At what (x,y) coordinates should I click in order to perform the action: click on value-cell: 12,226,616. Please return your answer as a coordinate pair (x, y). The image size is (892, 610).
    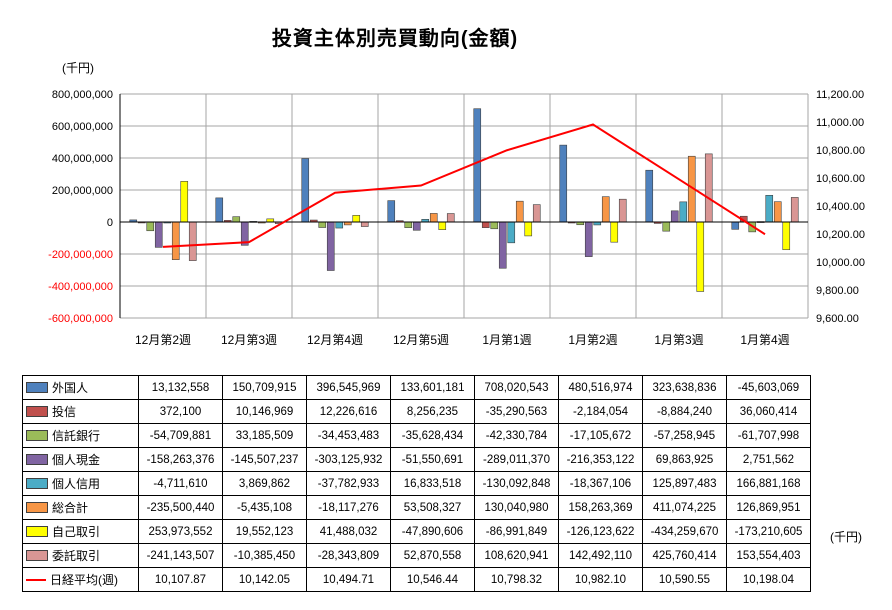
    Looking at the image, I should click on (348, 411).